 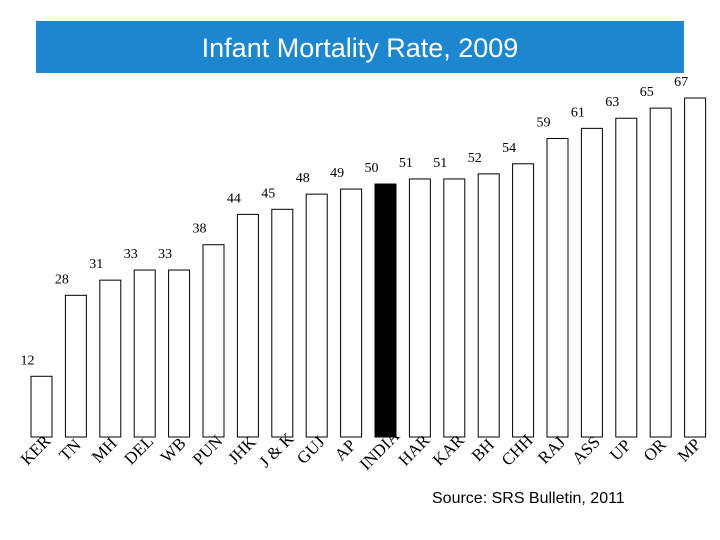 What do you see at coordinates (695, 267) in the screenshot?
I see `bar-mp` at bounding box center [695, 267].